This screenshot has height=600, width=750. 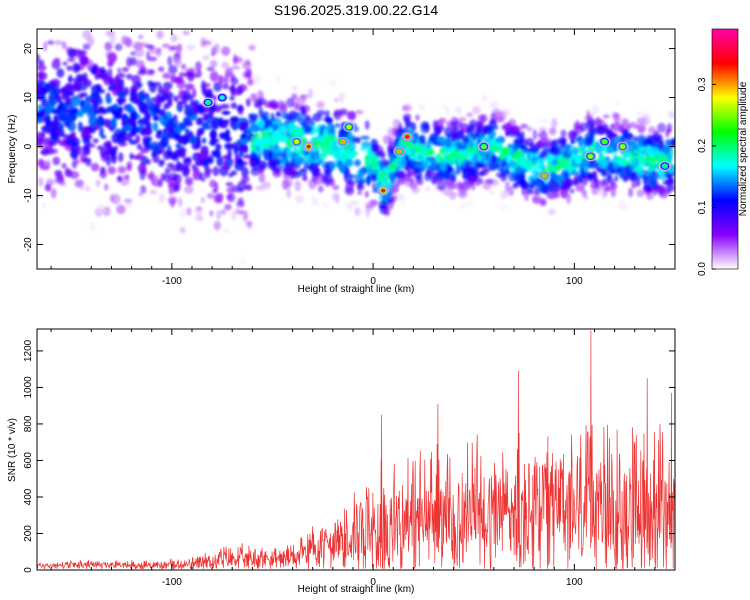 What do you see at coordinates (28, 195) in the screenshot?
I see `y-tick-label: -10` at bounding box center [28, 195].